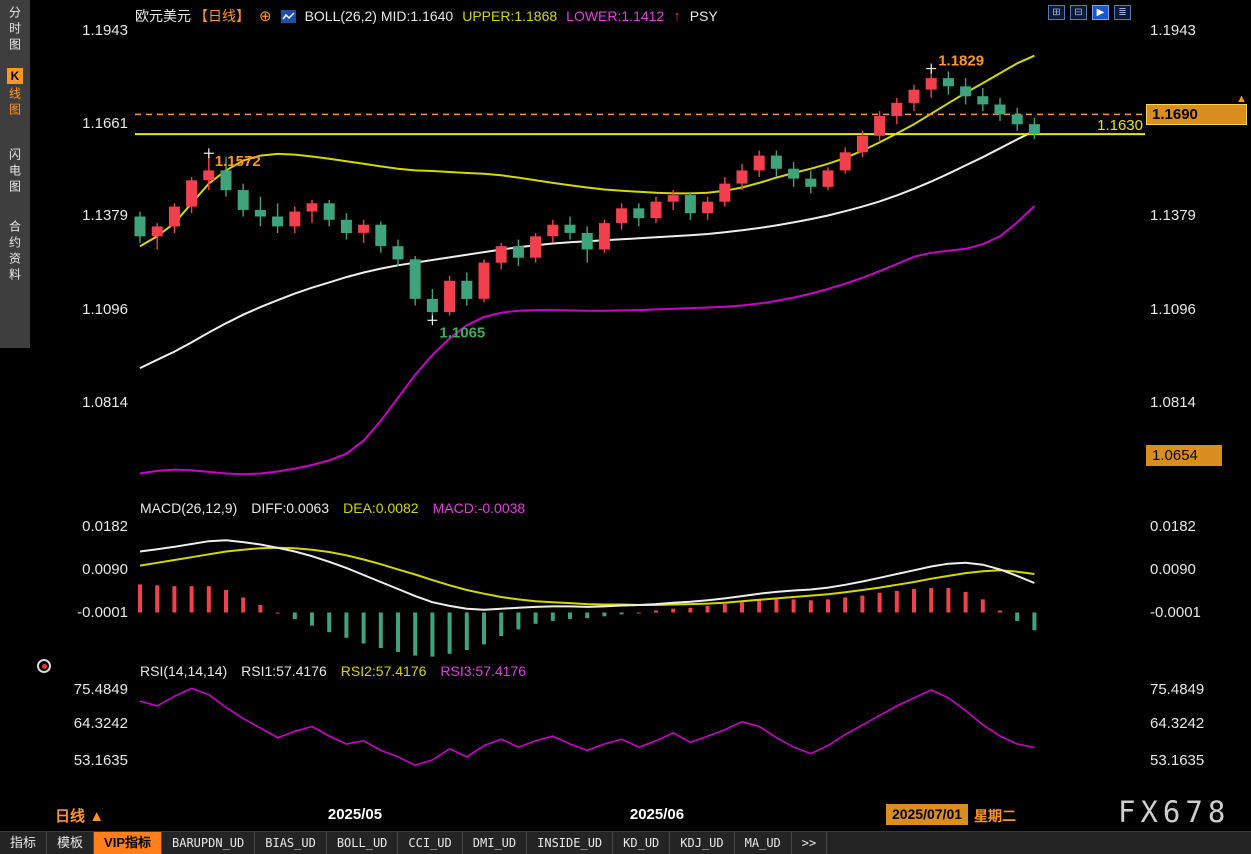  What do you see at coordinates (657, 814) in the screenshot?
I see `time-axis-label: 2025/06` at bounding box center [657, 814].